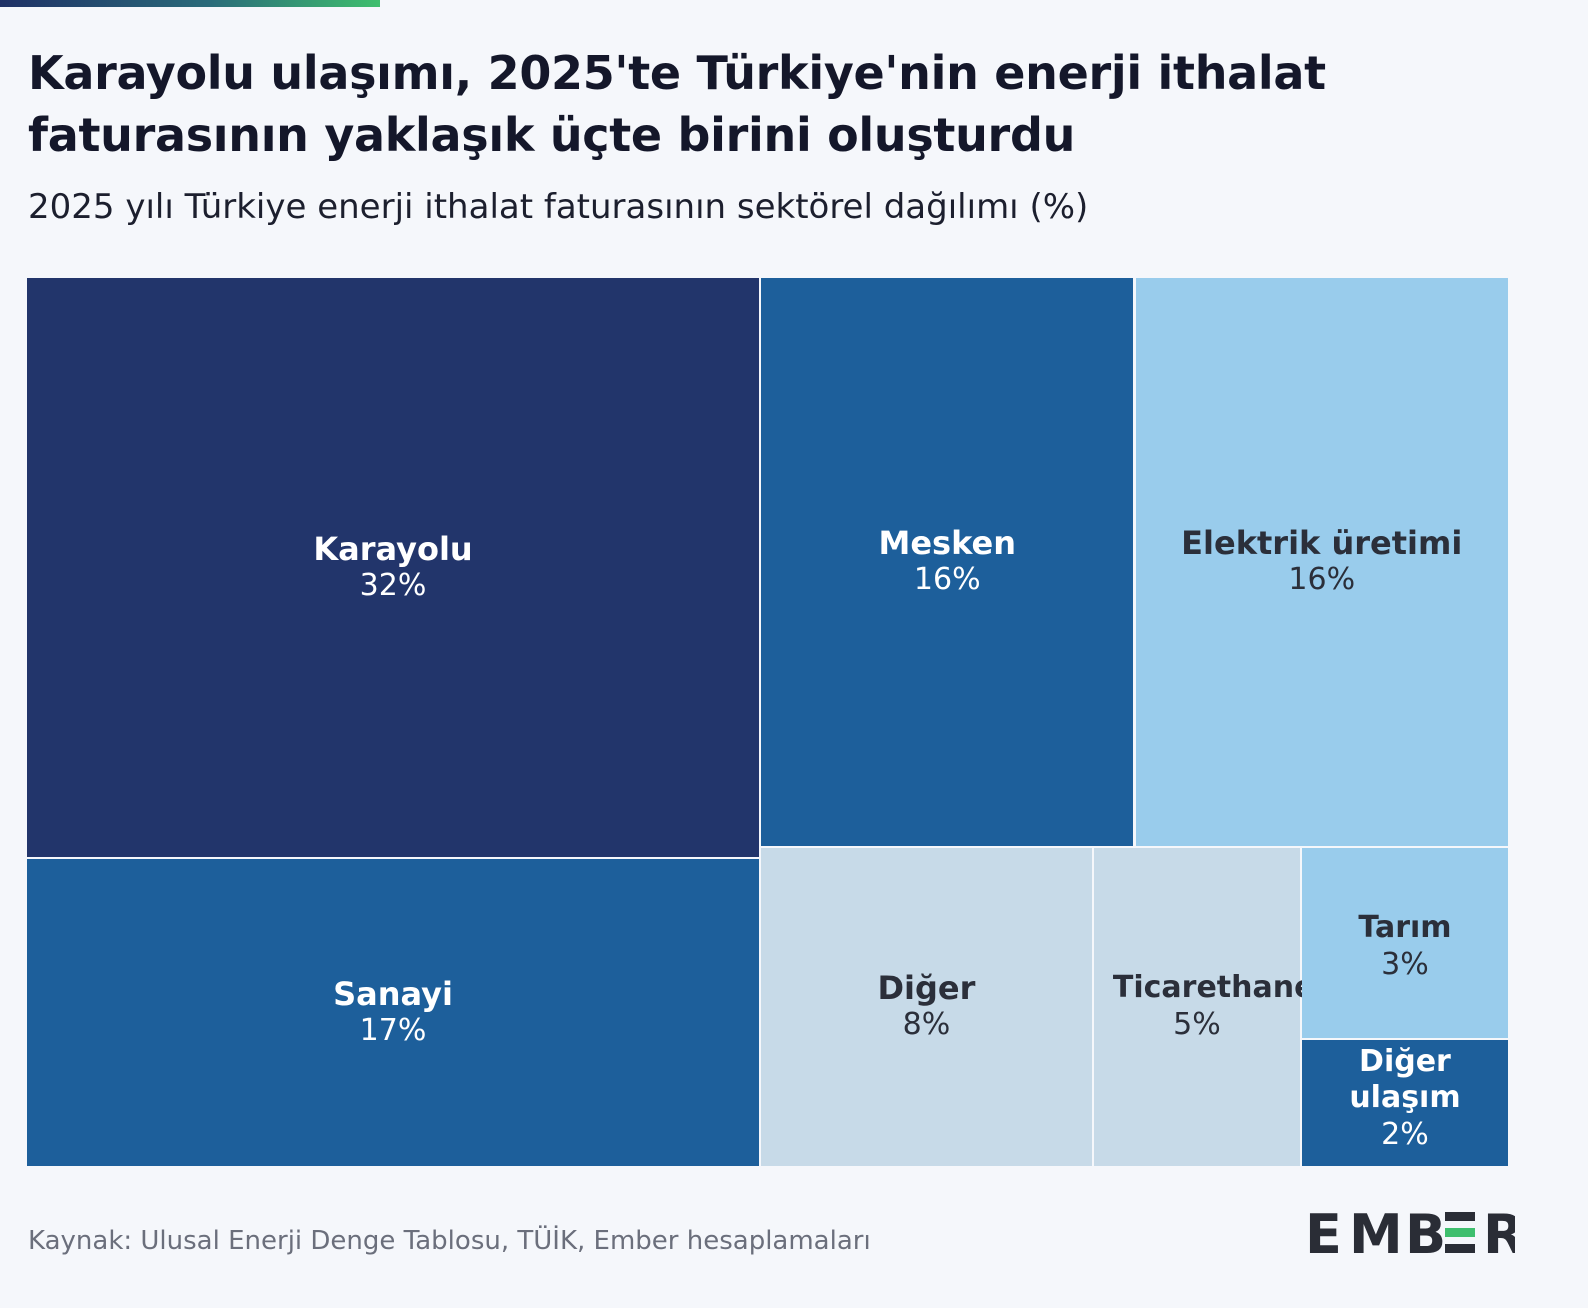  I want to click on treemap-tile-diğer: Diğer 8%, so click(927, 1007).